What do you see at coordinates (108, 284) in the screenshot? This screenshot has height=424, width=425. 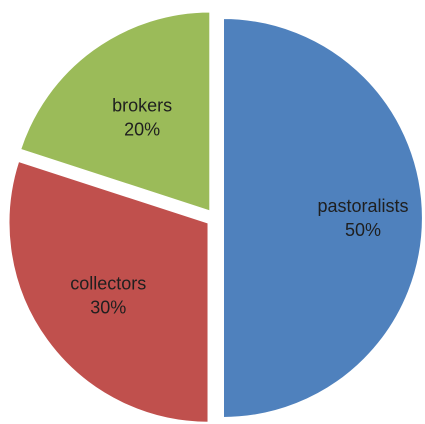 I see `slice-label-collectors: collectors` at bounding box center [108, 284].